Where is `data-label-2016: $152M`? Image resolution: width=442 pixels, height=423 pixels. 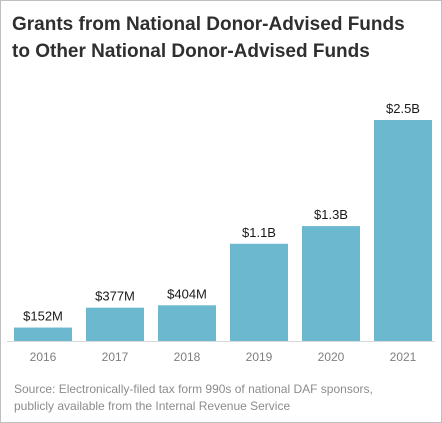 data-label-2016: $152M is located at coordinates (43, 316).